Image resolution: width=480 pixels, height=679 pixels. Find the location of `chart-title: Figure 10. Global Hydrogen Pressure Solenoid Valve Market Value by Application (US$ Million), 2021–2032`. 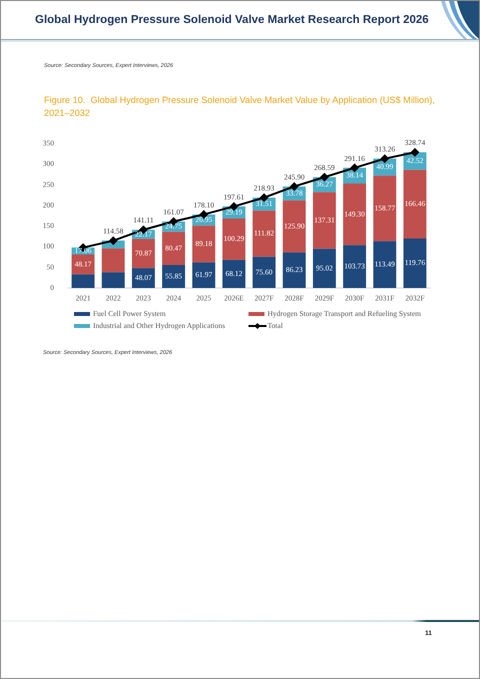

chart-title: Figure 10. Global Hydrogen Pressure Solenoid Valve Market Value by Application (US$ Million), 2021–2032 is located at coordinates (240, 107).